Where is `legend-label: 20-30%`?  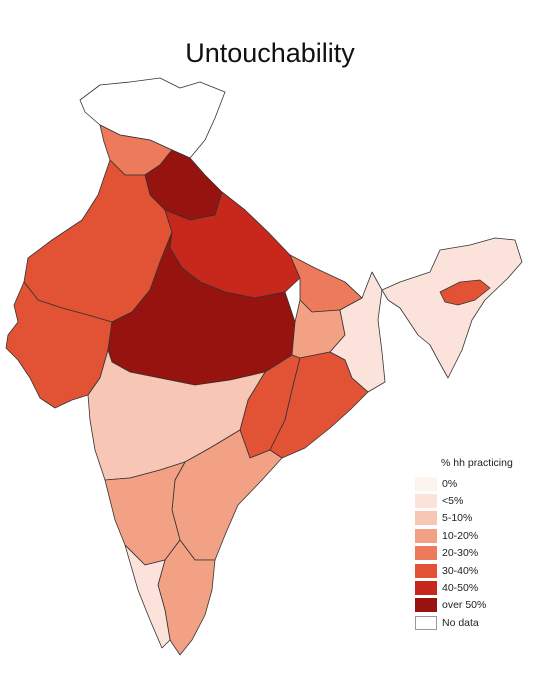
legend-label: 20-30% is located at coordinates (460, 553).